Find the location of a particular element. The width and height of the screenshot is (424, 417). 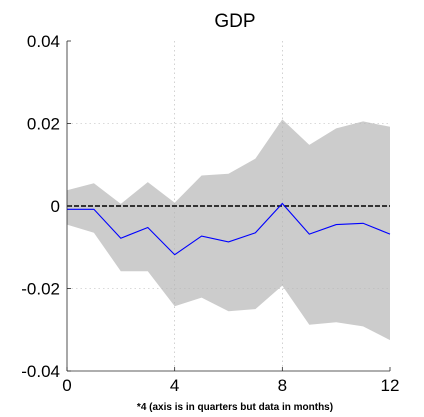

y-tick-label: -0.04 is located at coordinates (40, 371).